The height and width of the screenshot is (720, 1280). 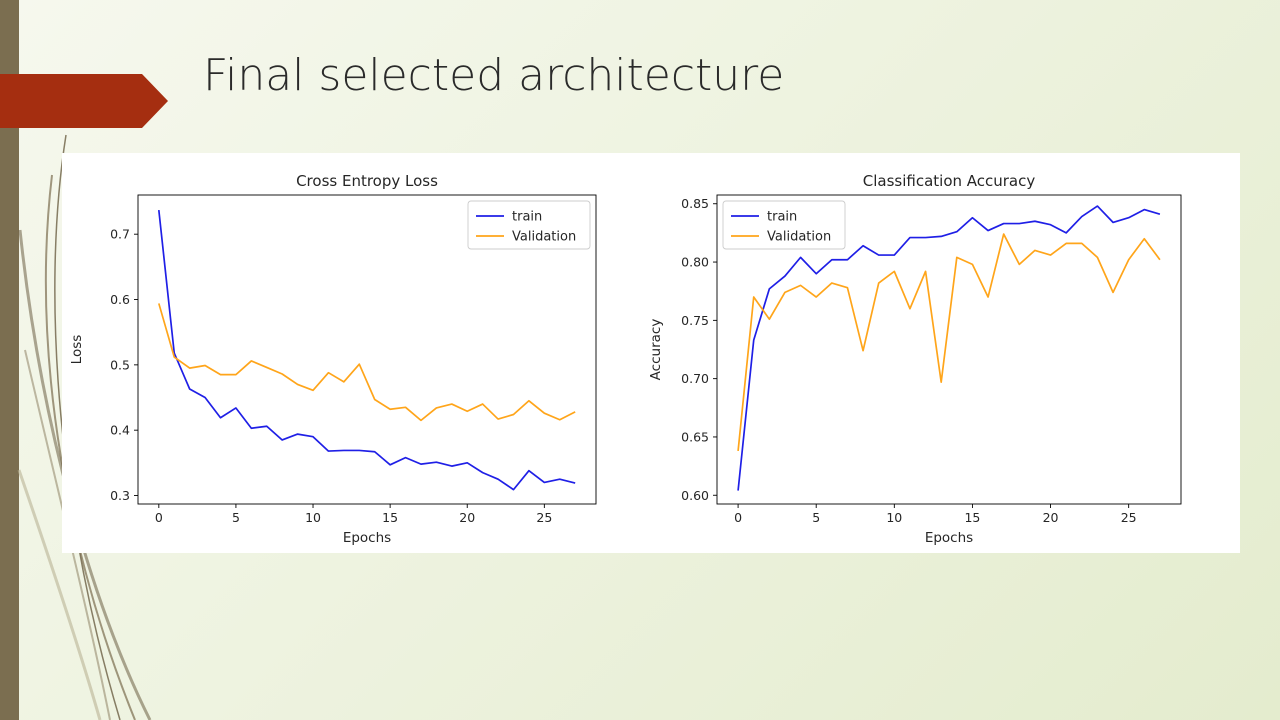 I want to click on title-arrow-marker, so click(x=84, y=101).